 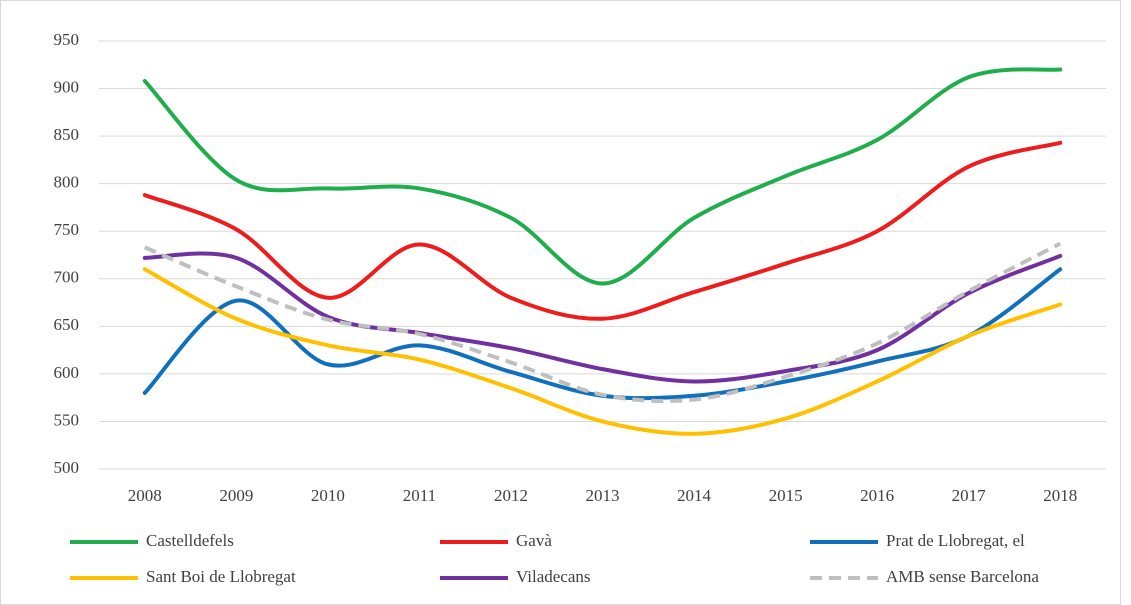 I want to click on y-tick-label: 950, so click(x=67, y=39).